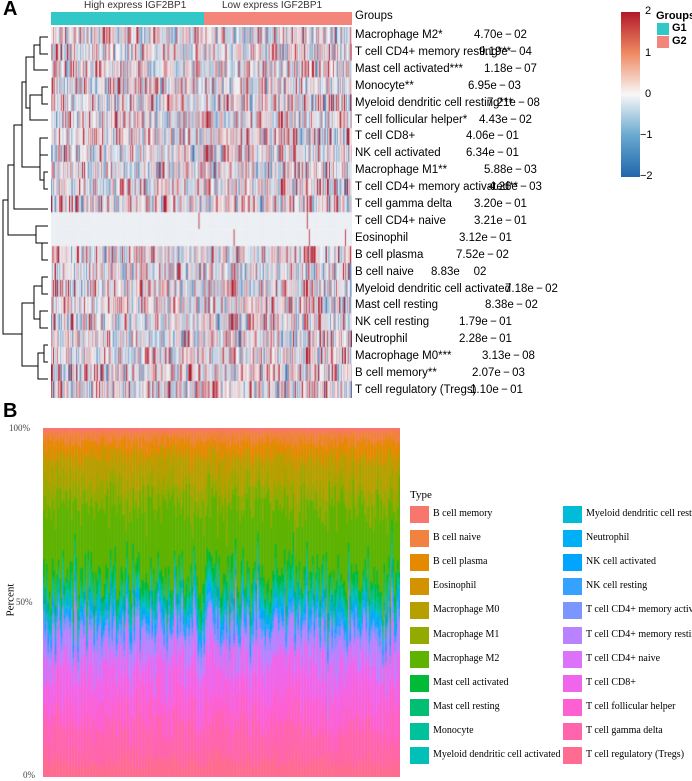  I want to click on y-tick-0: 0%, so click(29, 775).